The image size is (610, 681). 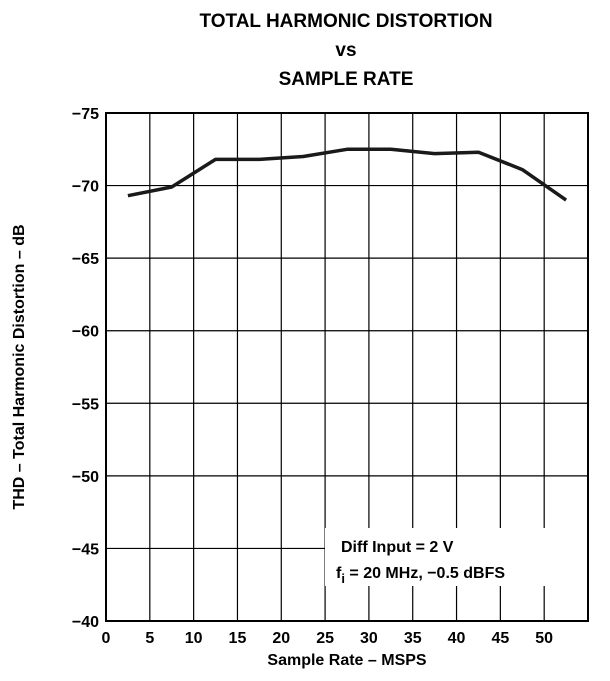 I want to click on x-tick-label: 50, so click(x=544, y=638).